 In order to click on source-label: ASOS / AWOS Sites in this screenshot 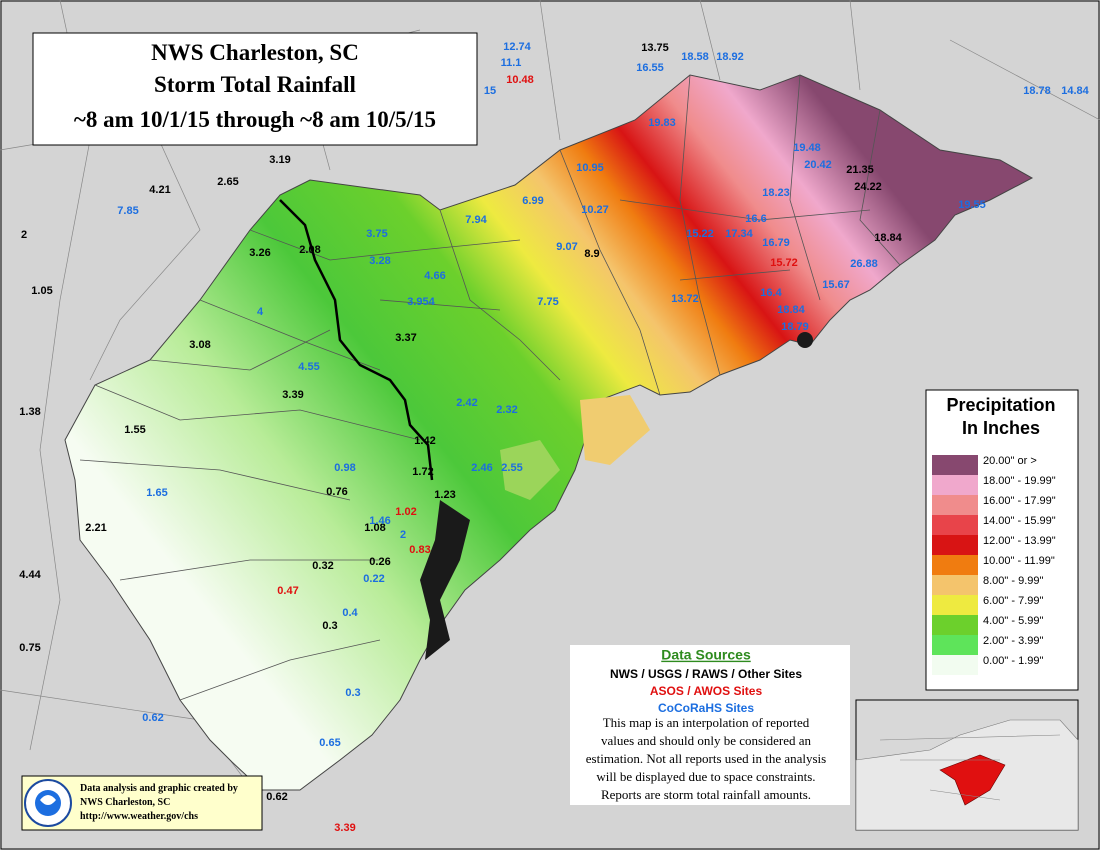, I will do `click(706, 691)`.